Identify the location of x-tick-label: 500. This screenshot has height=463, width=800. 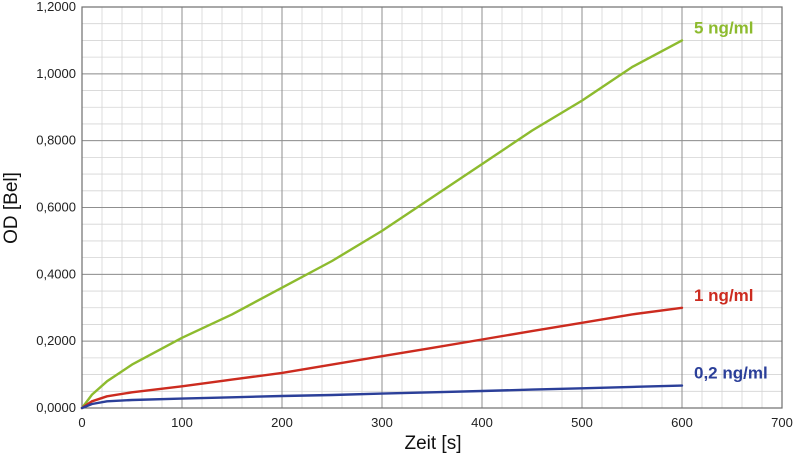
(582, 422).